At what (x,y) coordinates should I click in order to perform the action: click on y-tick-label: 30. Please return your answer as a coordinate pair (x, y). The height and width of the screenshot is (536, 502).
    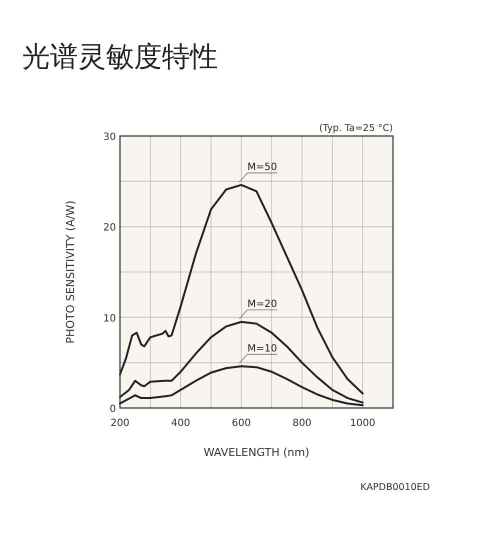
    Looking at the image, I should click on (109, 137).